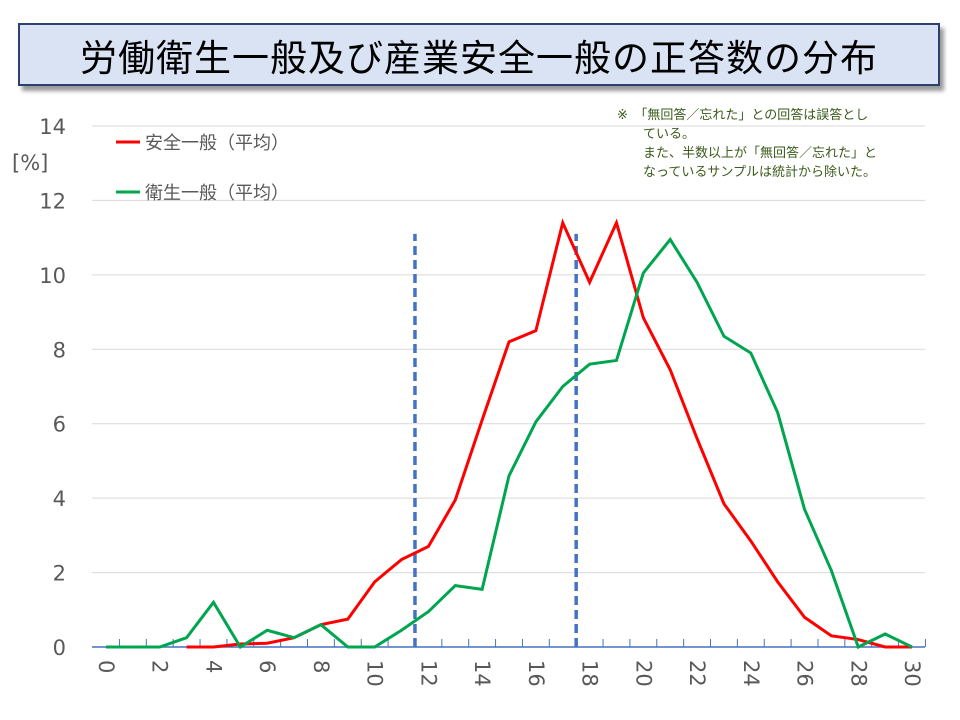 Image resolution: width=960 pixels, height=720 pixels. Describe the element at coordinates (217, 193) in the screenshot. I see `legend-label: 衛生一般（平均）` at that location.